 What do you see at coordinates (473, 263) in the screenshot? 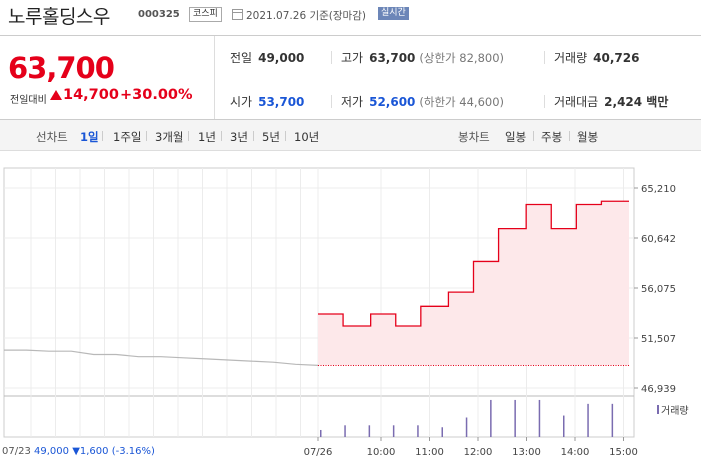
I see `today-series` at bounding box center [473, 263].